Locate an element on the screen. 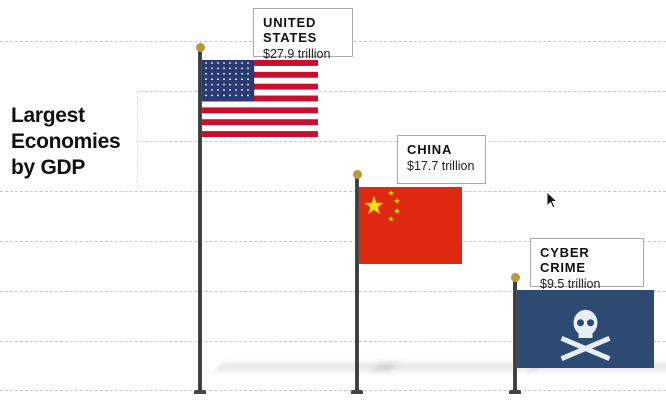 This screenshot has width=666, height=418. us-flag-icon is located at coordinates (260, 98).